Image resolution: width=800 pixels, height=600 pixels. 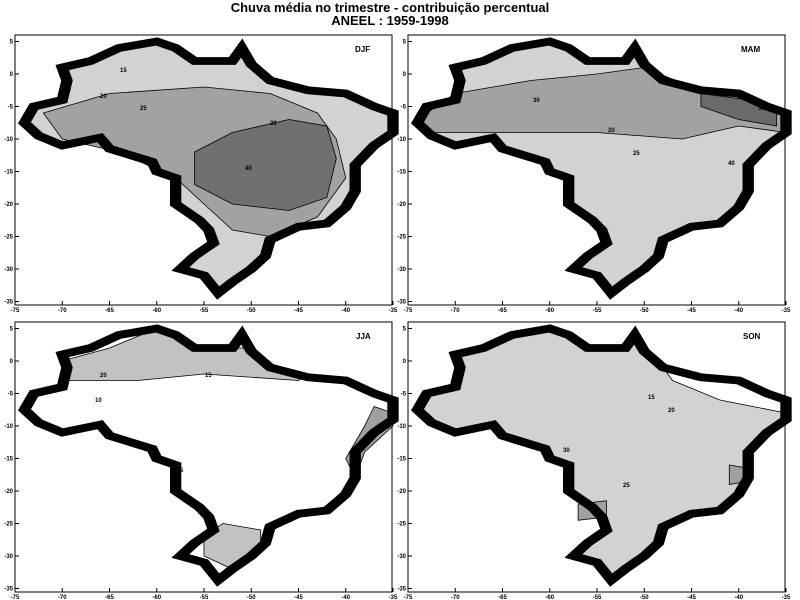 What do you see at coordinates (752, 336) in the screenshot?
I see `panel-label: SON` at bounding box center [752, 336].